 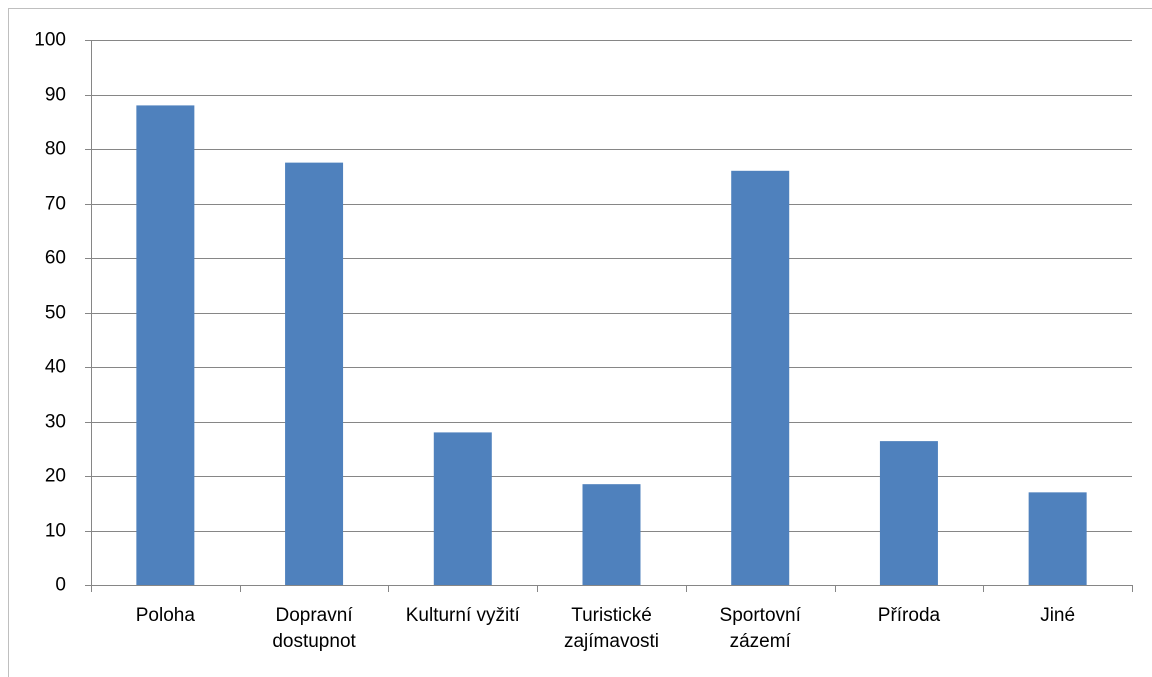 What do you see at coordinates (462, 615) in the screenshot?
I see `x-tick-label: Kulturní vyžití` at bounding box center [462, 615].